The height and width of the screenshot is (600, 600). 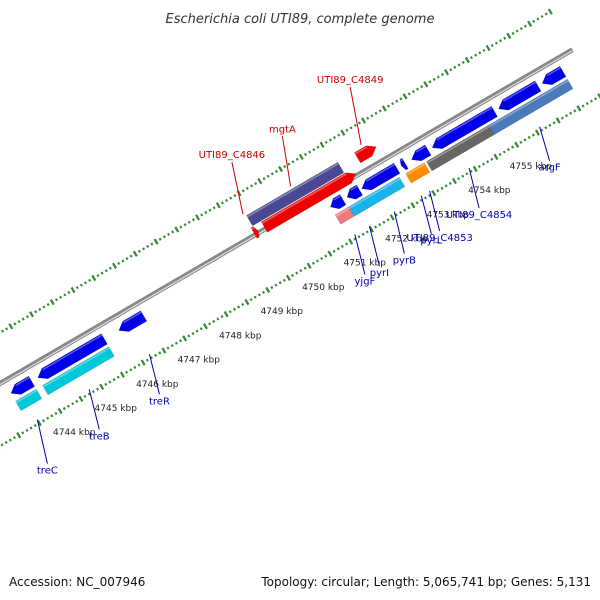 What do you see at coordinates (365, 264) in the screenshot?
I see `tick-label: 4751 kbp` at bounding box center [365, 264].